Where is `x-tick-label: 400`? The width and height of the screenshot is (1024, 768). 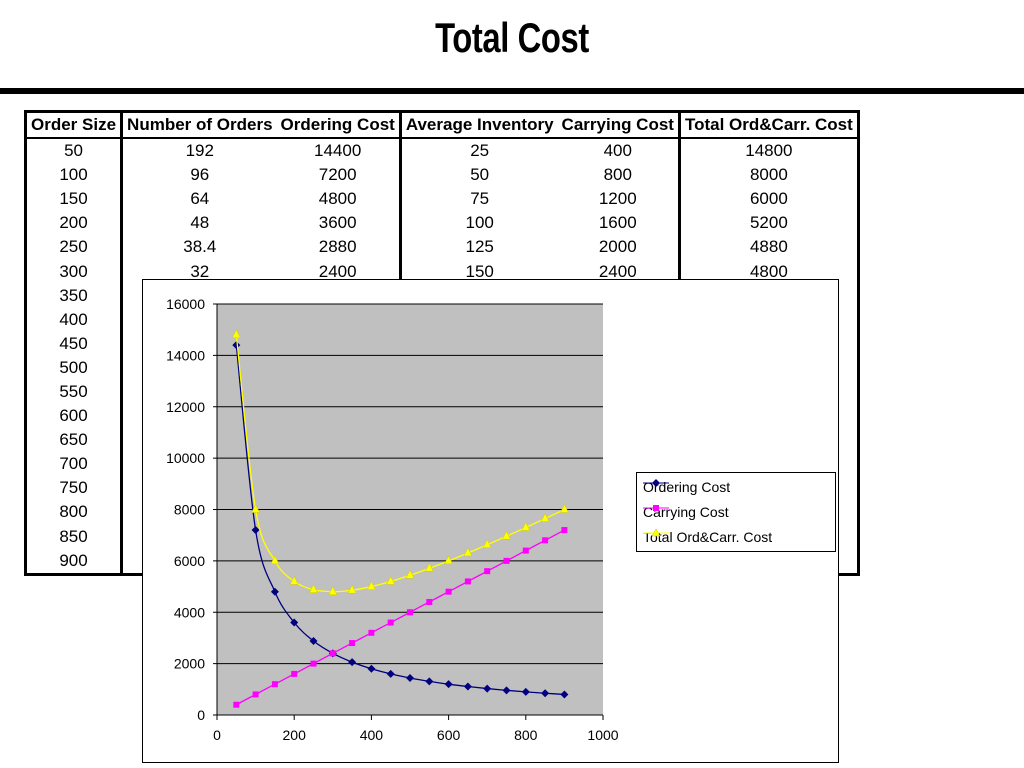 x-tick-label: 400 is located at coordinates (372, 735).